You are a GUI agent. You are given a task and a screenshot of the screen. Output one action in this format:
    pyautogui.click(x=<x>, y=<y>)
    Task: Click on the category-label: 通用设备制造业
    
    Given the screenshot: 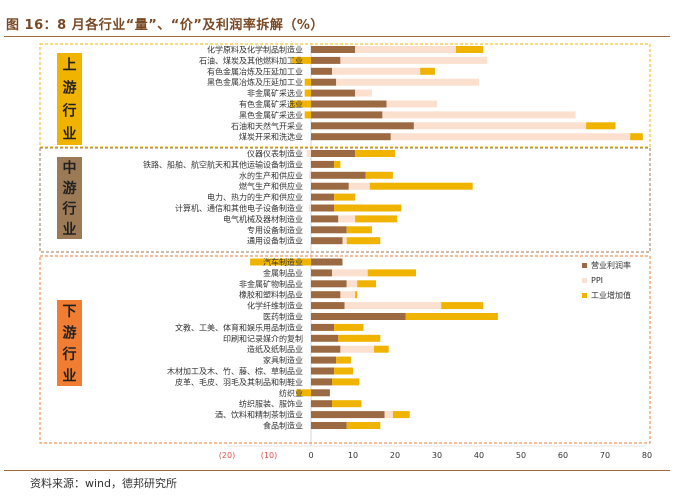 What is the action you would take?
    pyautogui.click(x=275, y=241)
    